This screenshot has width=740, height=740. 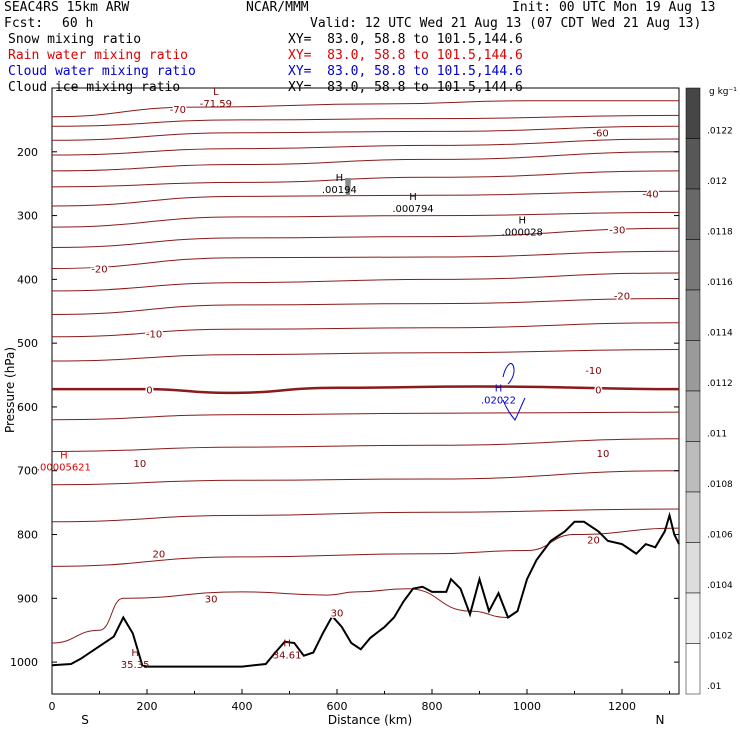 What do you see at coordinates (337, 706) in the screenshot?
I see `x-tick-label: 600` at bounding box center [337, 706].